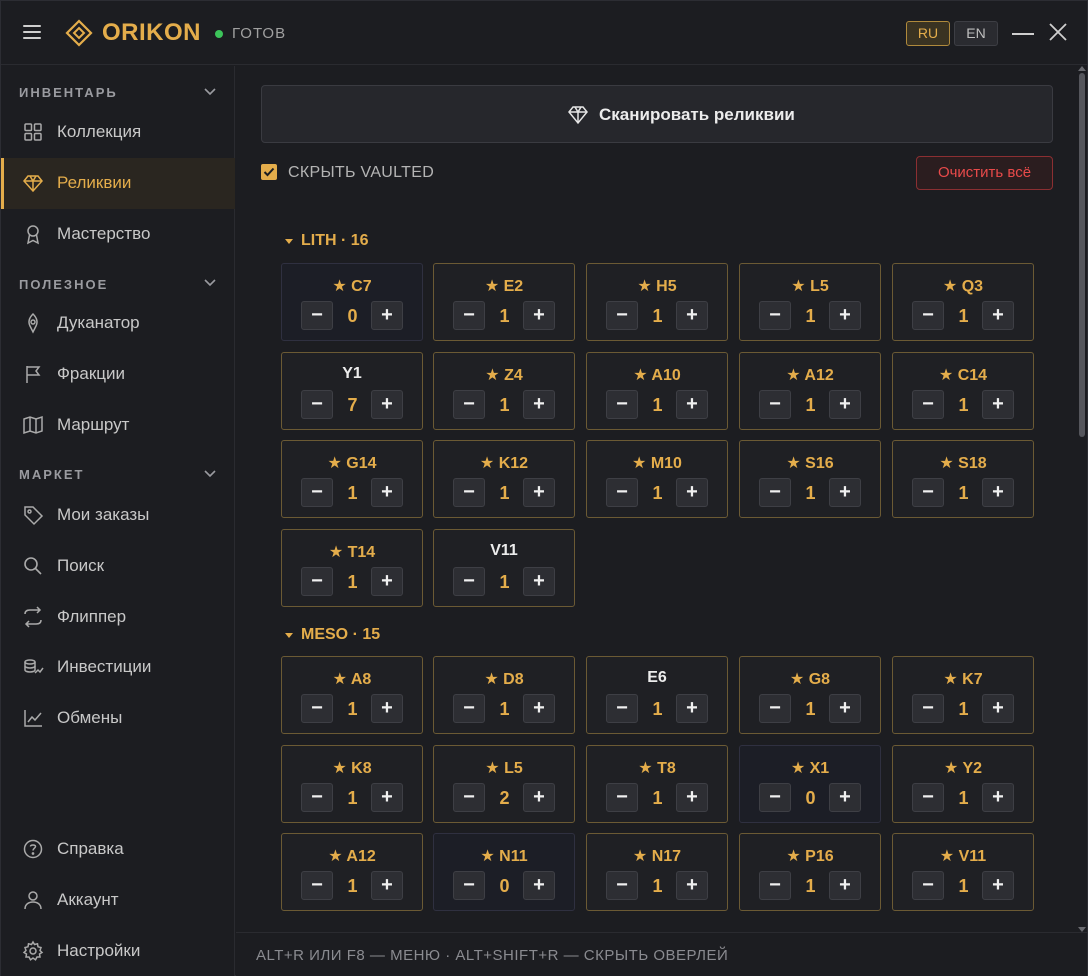  I want to click on minimize-icon, so click(1023, 34).